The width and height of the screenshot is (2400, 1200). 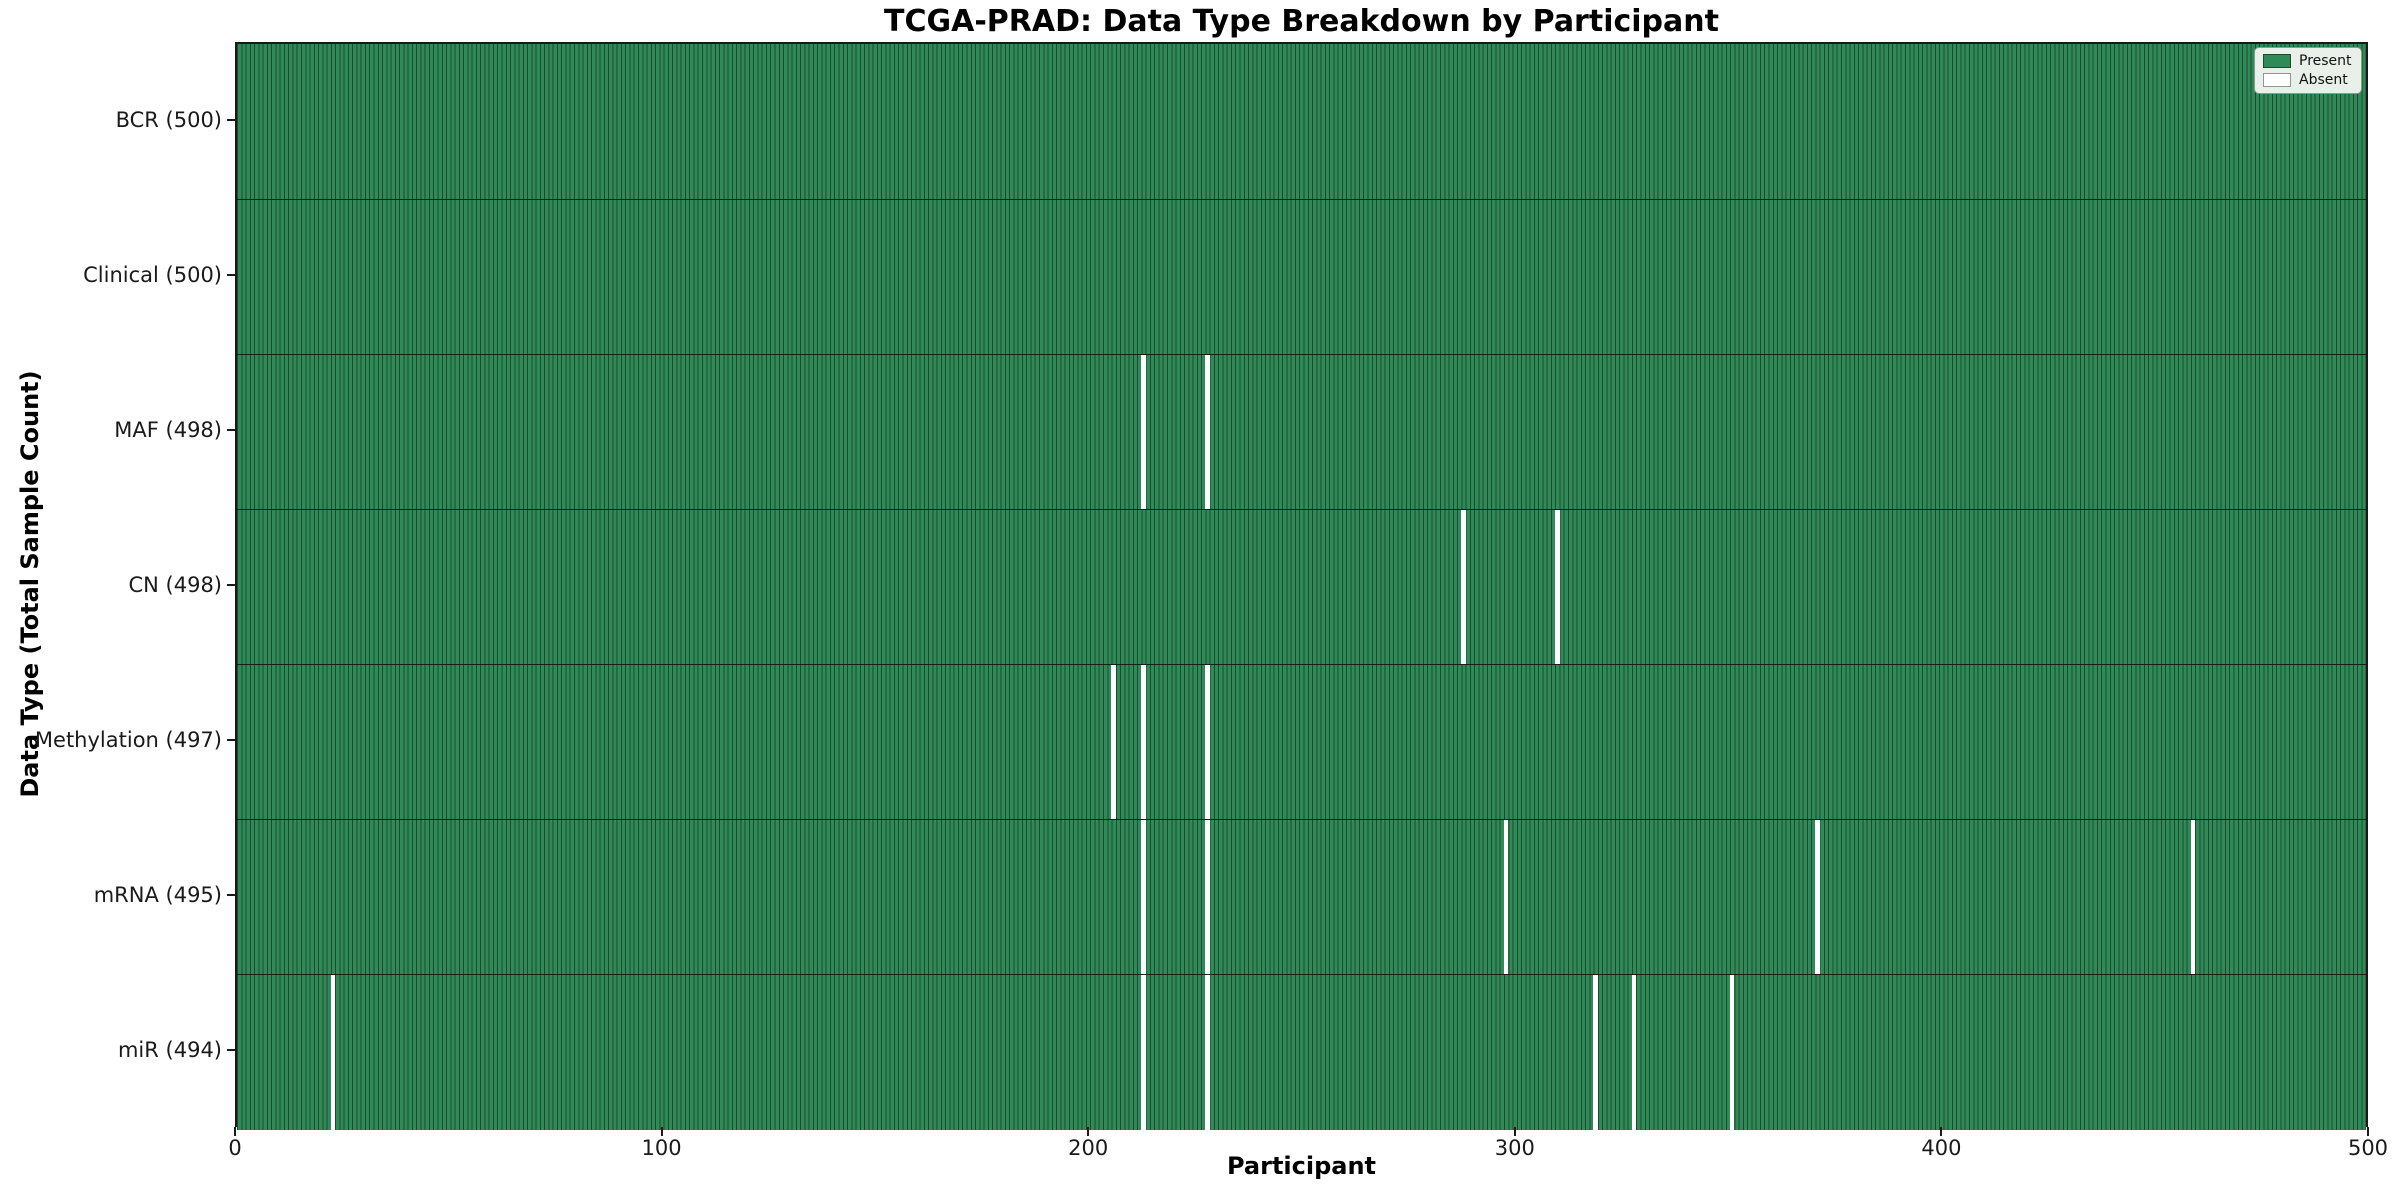 I want to click on x-tick-label: 0, so click(x=235, y=1148).